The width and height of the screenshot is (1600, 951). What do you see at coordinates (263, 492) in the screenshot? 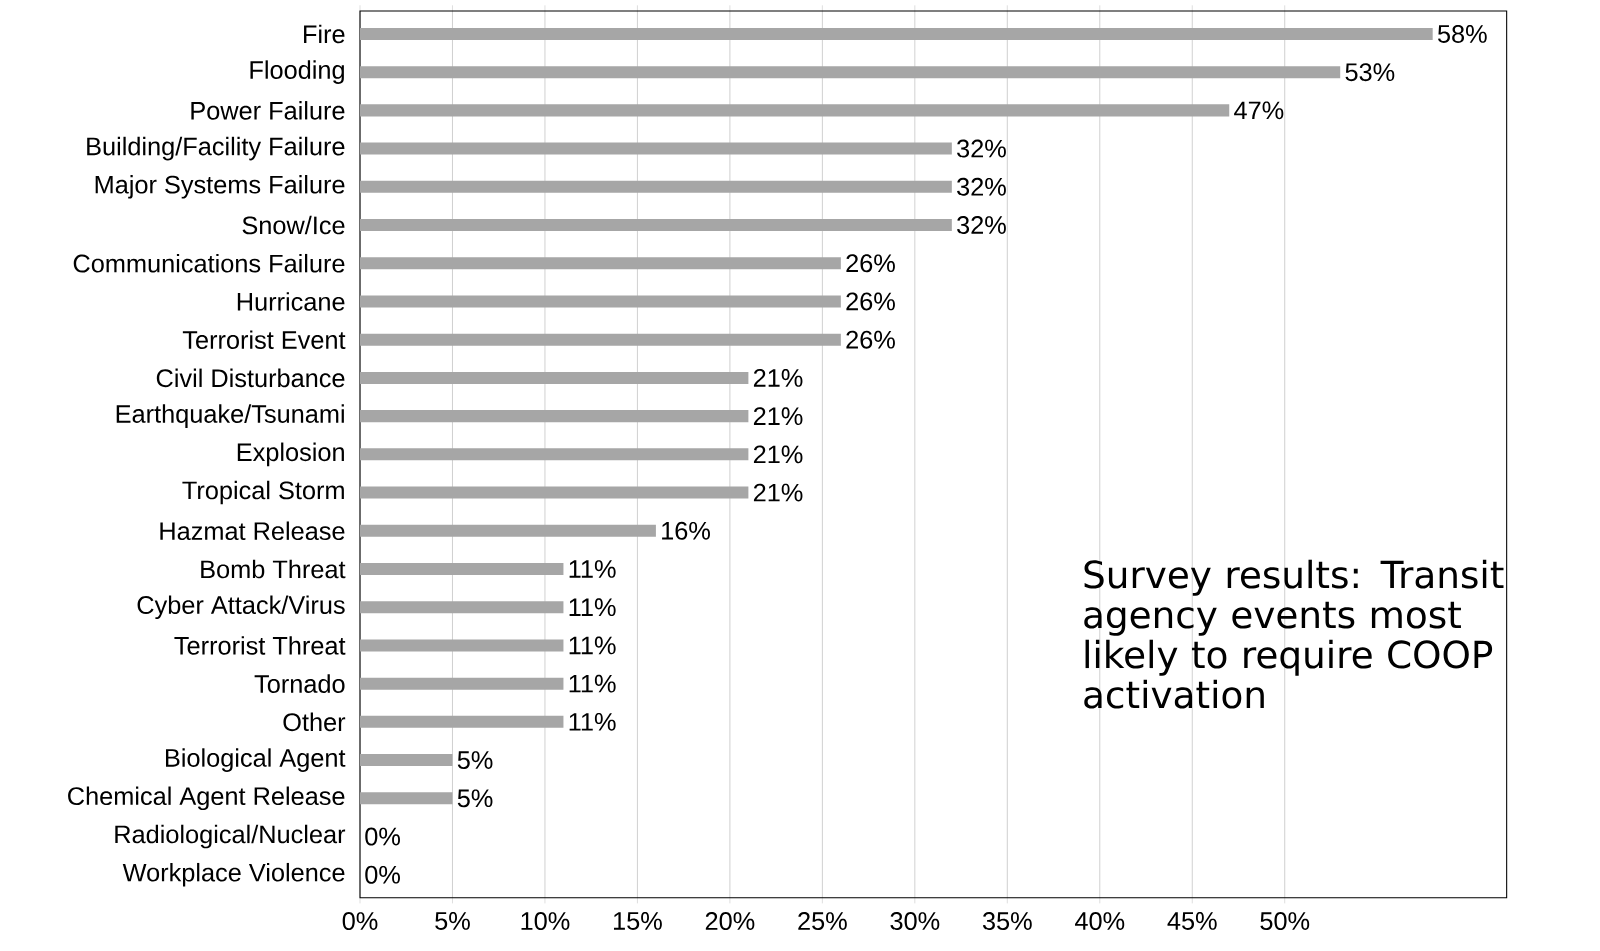
I see `y-tick-label: Tropical Storm` at bounding box center [263, 492].